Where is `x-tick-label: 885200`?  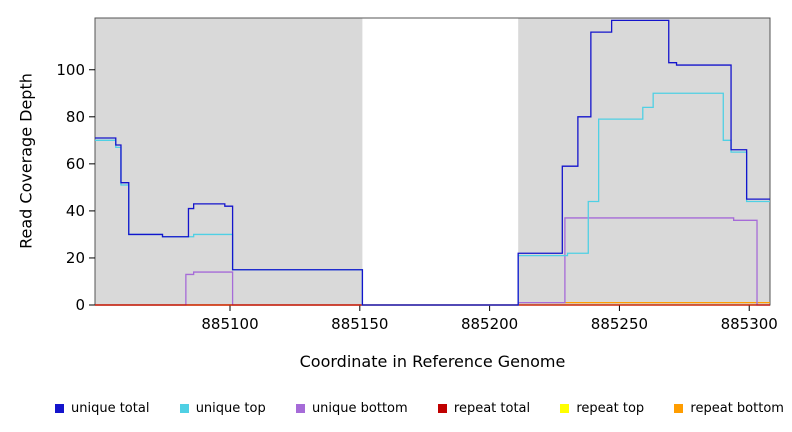 x-tick-label: 885200 is located at coordinates (489, 324).